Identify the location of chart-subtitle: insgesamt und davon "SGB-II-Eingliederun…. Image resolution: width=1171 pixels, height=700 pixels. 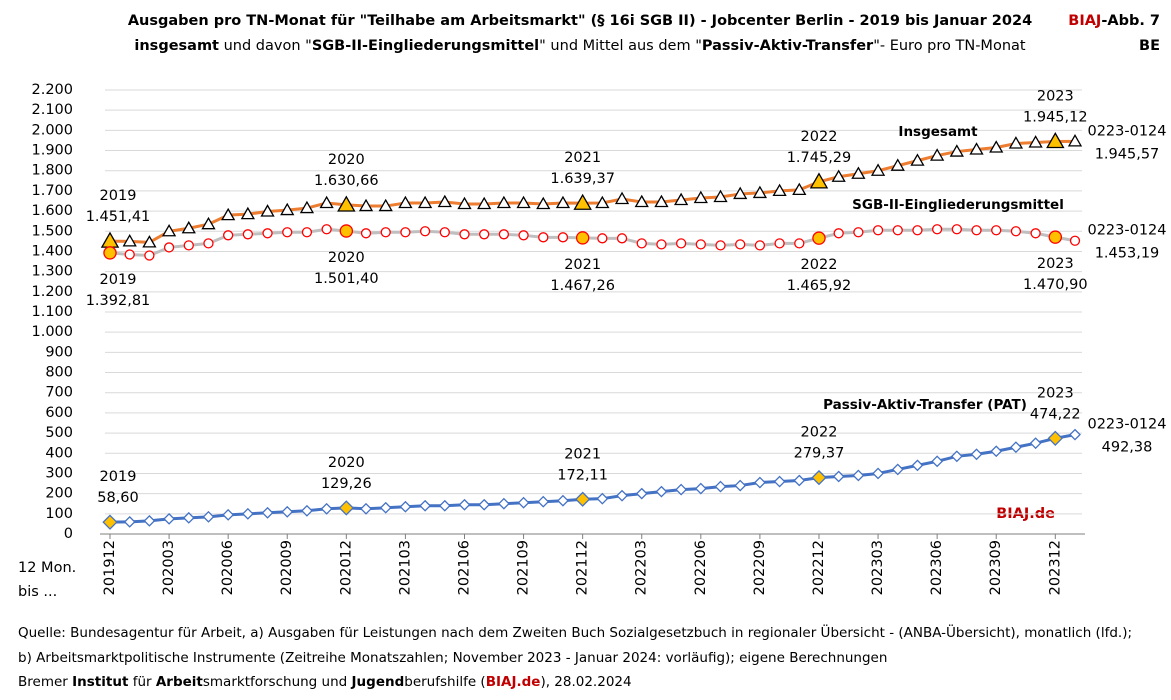
(580, 46).